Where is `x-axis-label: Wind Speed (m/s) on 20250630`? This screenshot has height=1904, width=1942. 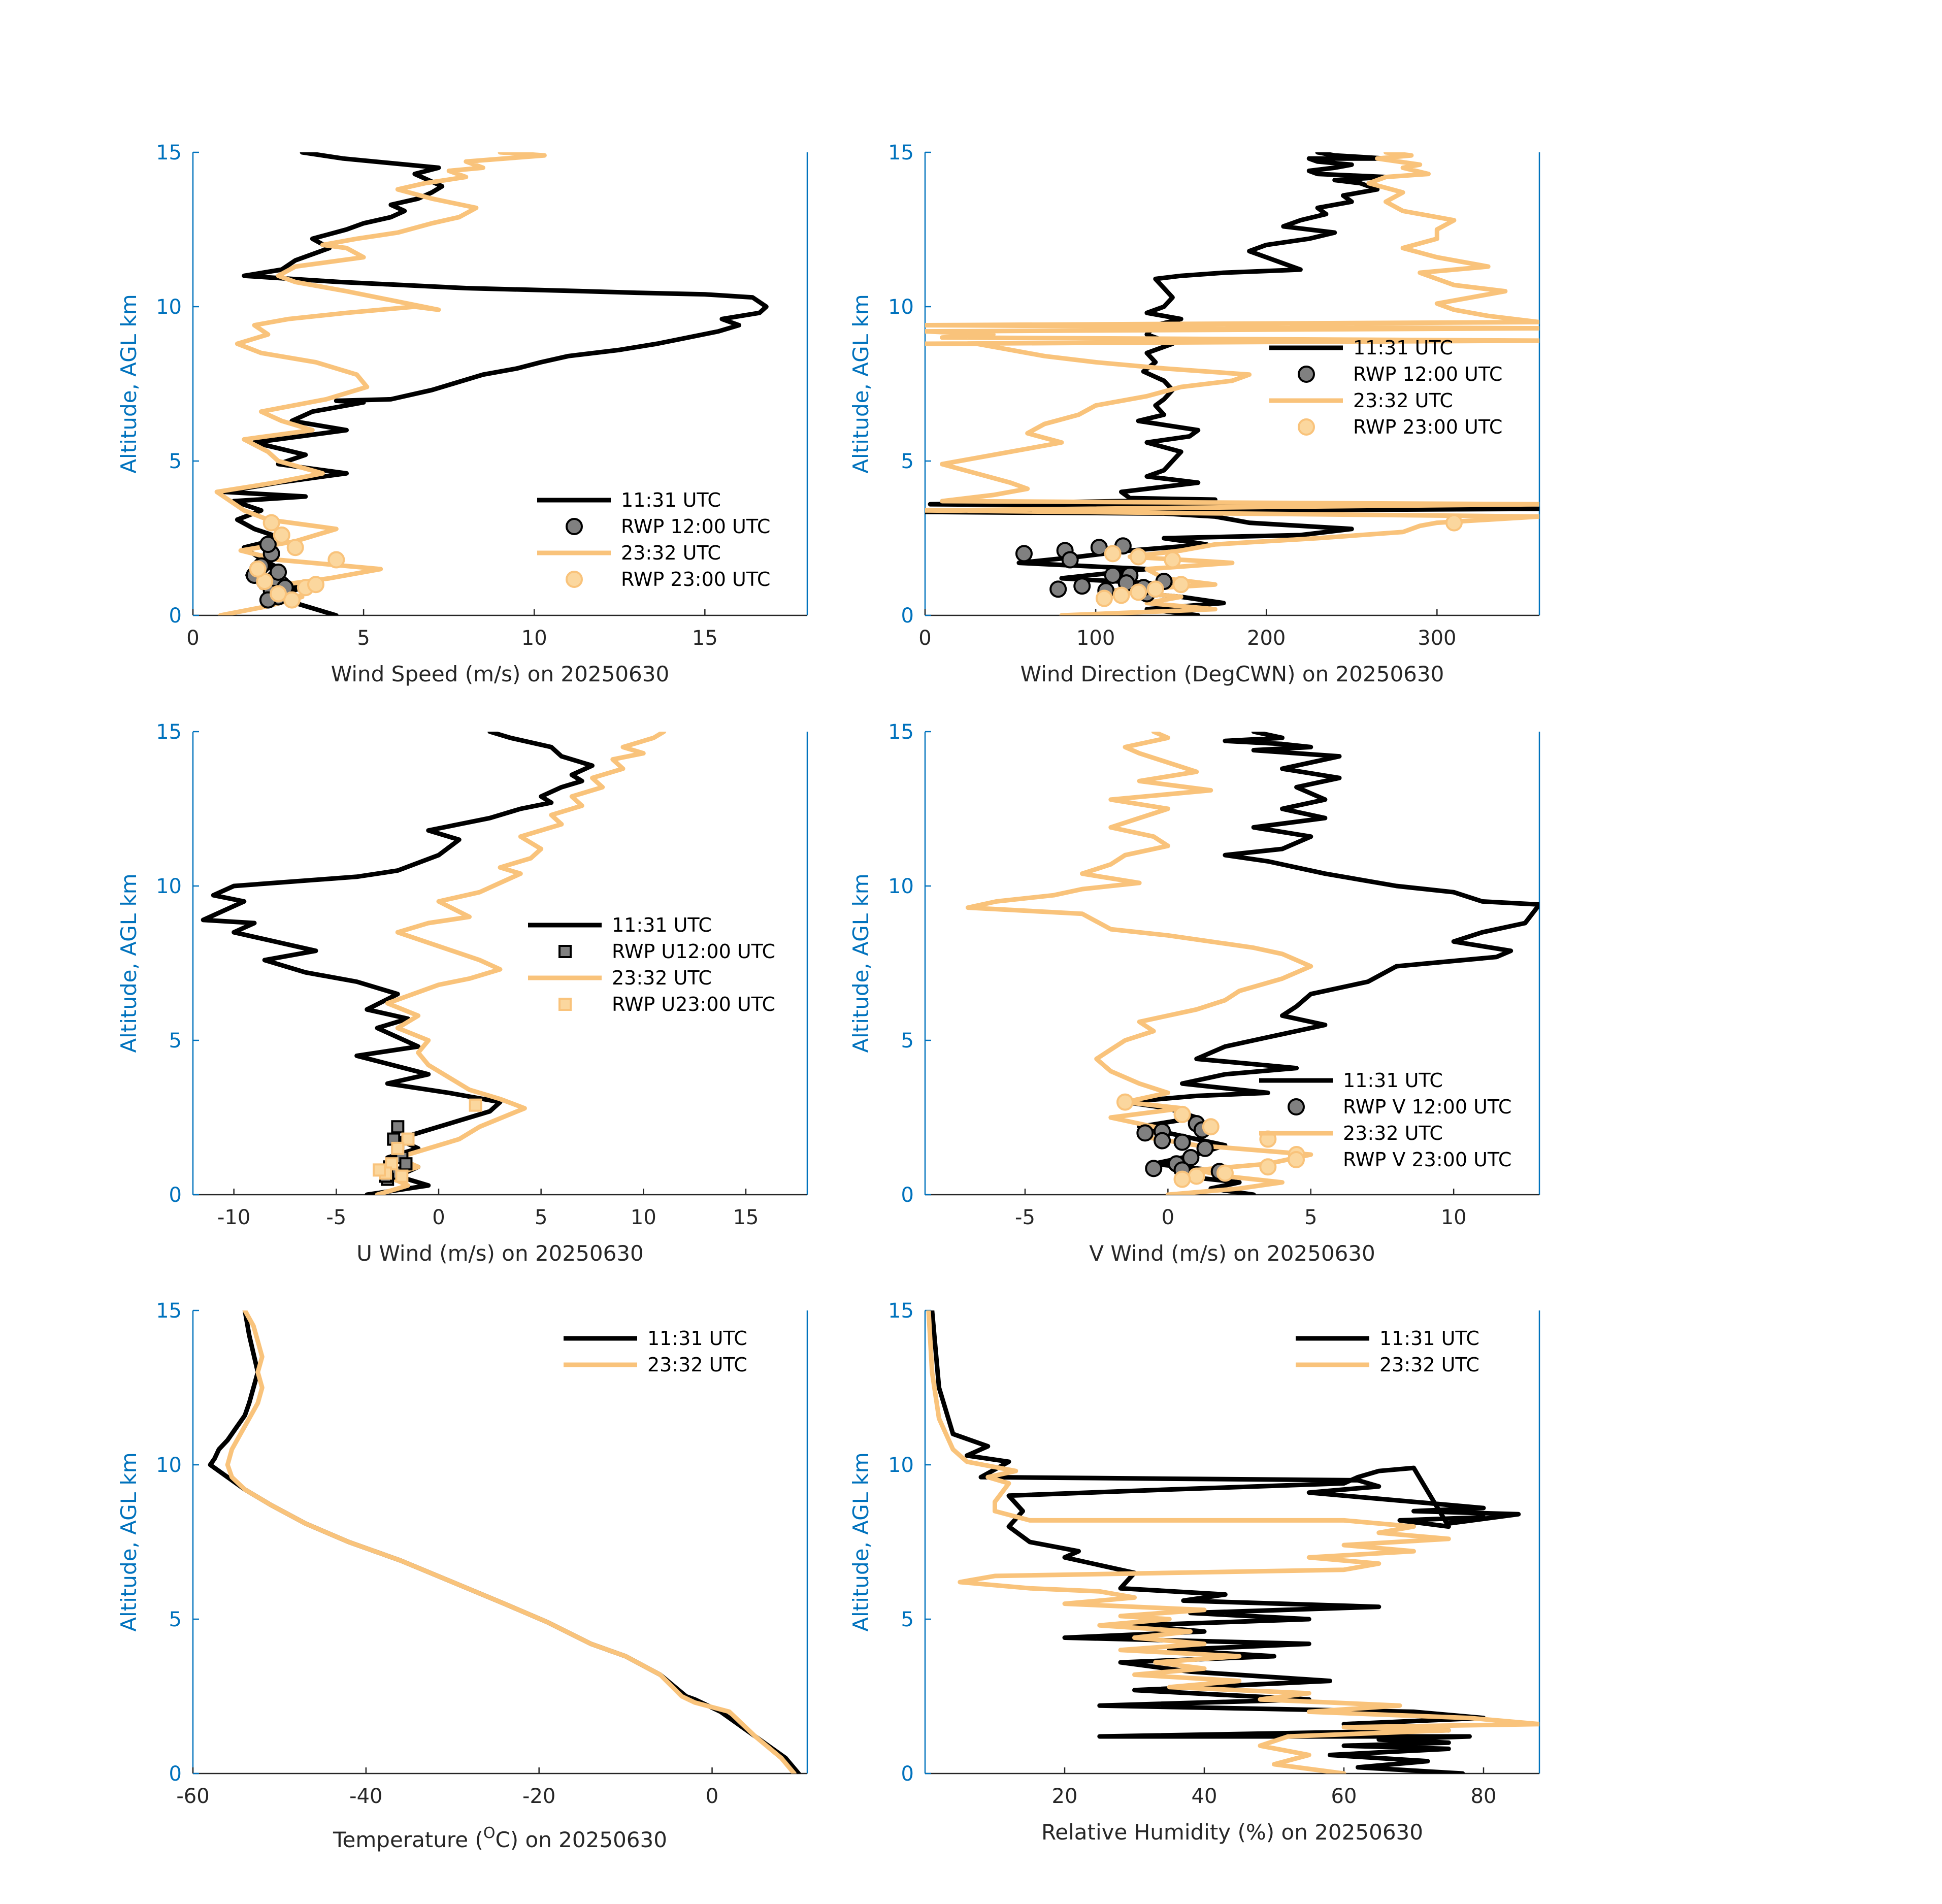
x-axis-label: Wind Speed (m/s) on 20250630 is located at coordinates (500, 674).